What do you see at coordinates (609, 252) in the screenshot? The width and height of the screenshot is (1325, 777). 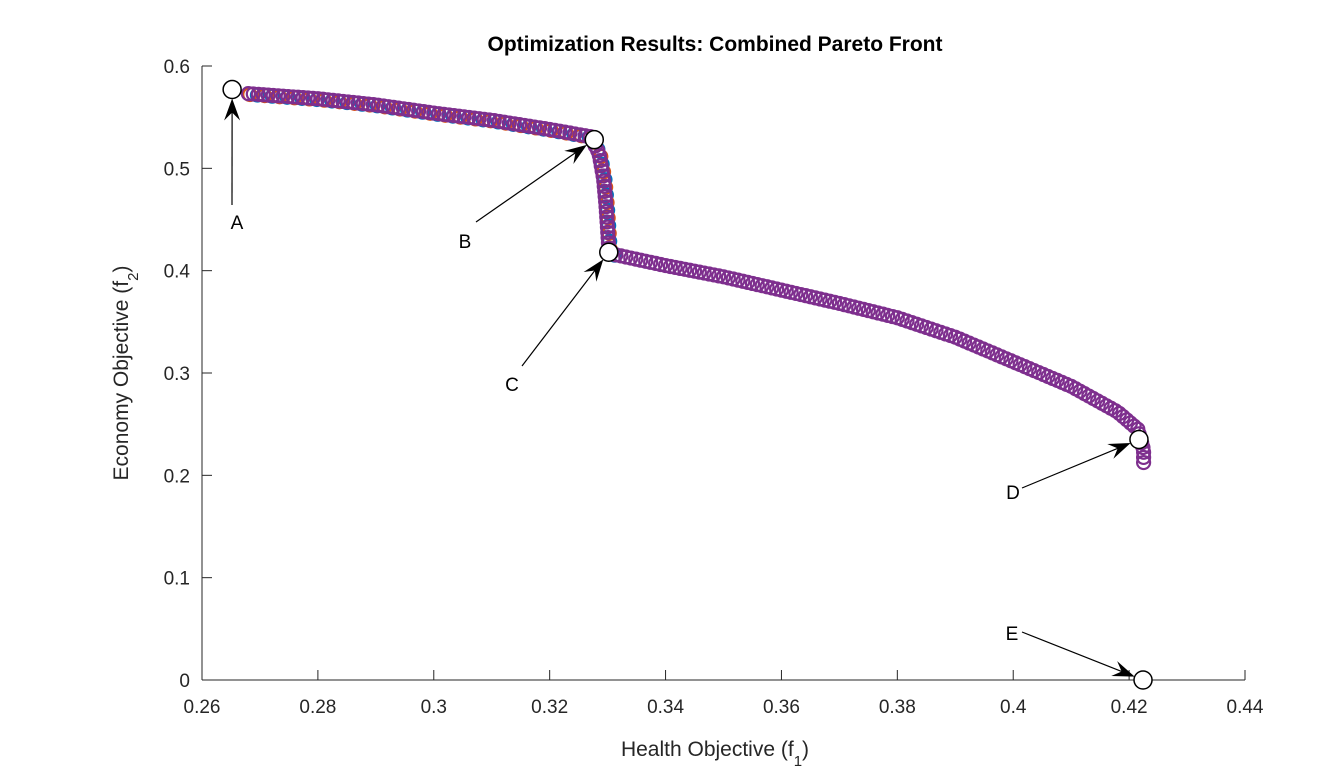 I see `annotation-point-c` at bounding box center [609, 252].